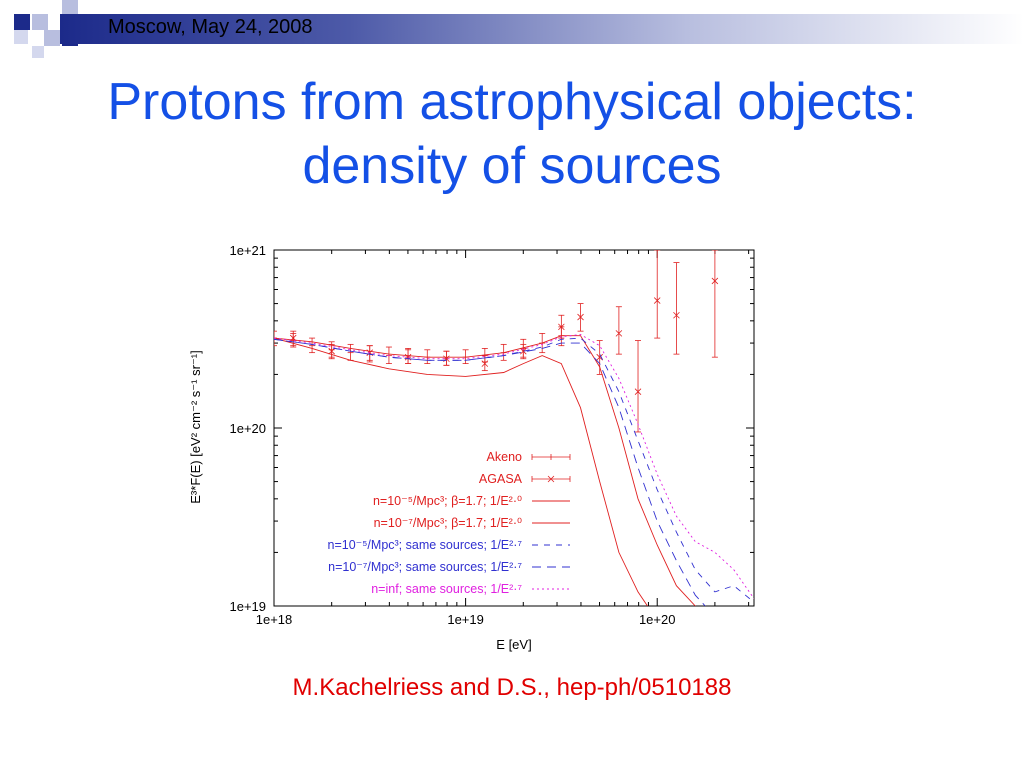 The image size is (1024, 768). What do you see at coordinates (501, 479) in the screenshot?
I see `legend-entry-label: AGASA` at bounding box center [501, 479].